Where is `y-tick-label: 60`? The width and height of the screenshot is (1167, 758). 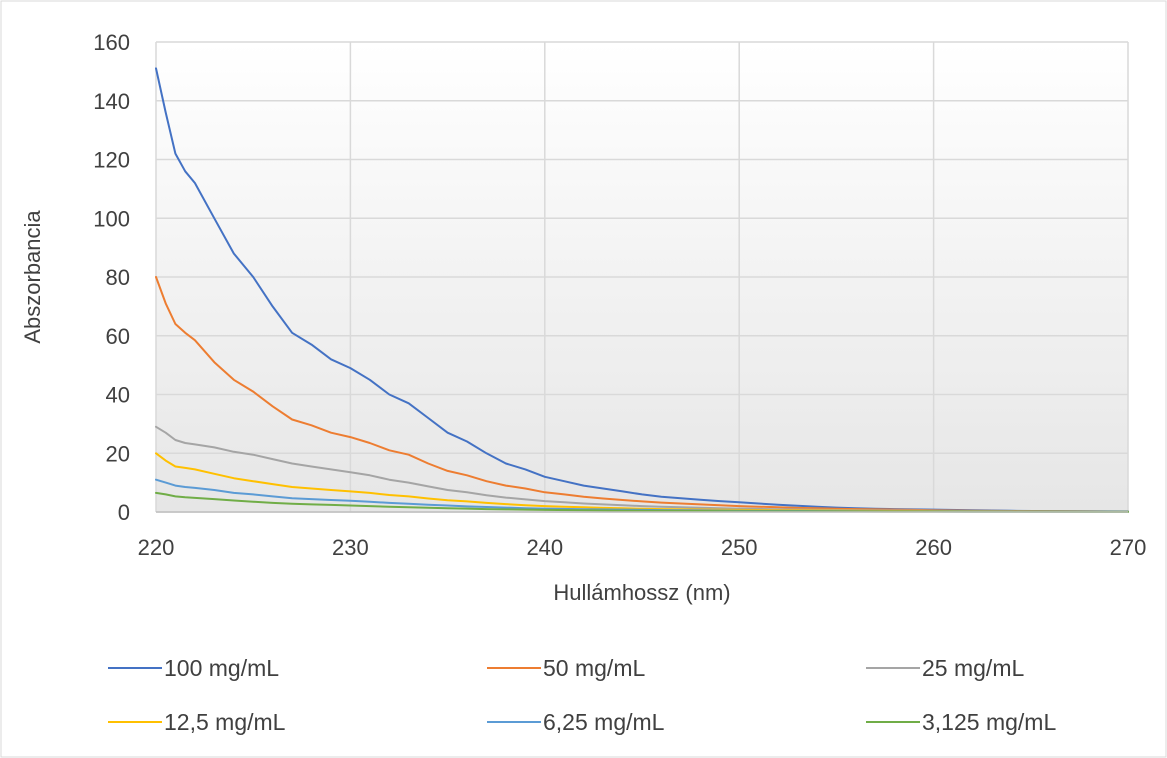
y-tick-label: 60 is located at coordinates (118, 336).